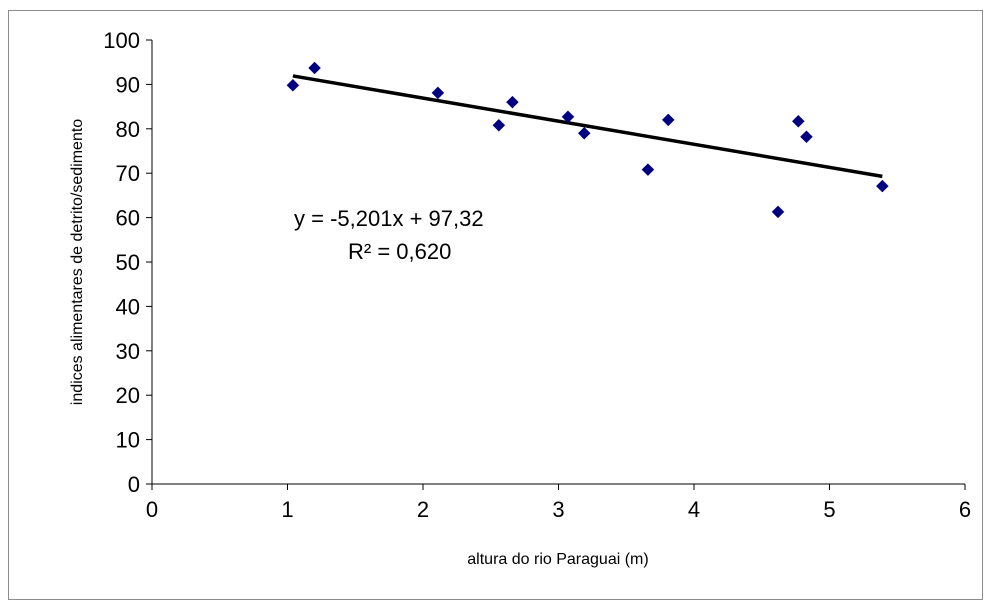 The image size is (987, 605). I want to click on trendline, so click(587, 126).